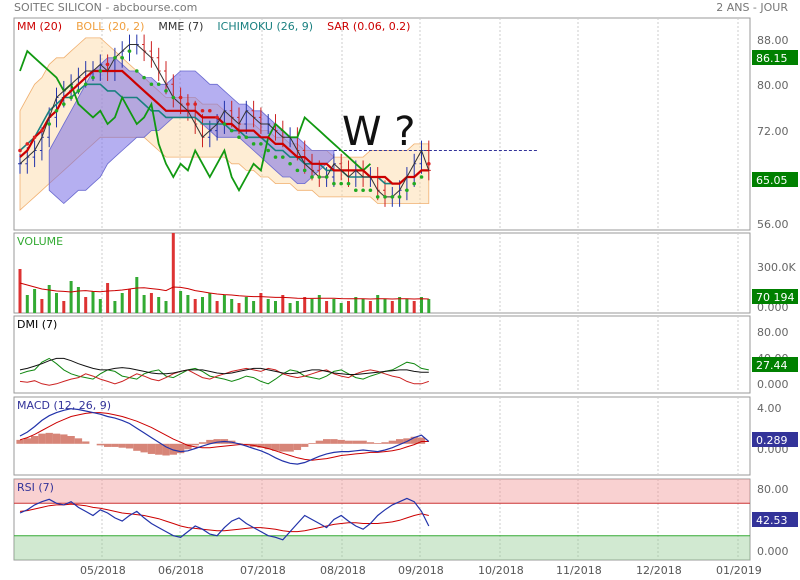 The width and height of the screenshot is (800, 580). Describe the element at coordinates (40, 241) in the screenshot. I see `legend-entry: VOLUME` at that location.